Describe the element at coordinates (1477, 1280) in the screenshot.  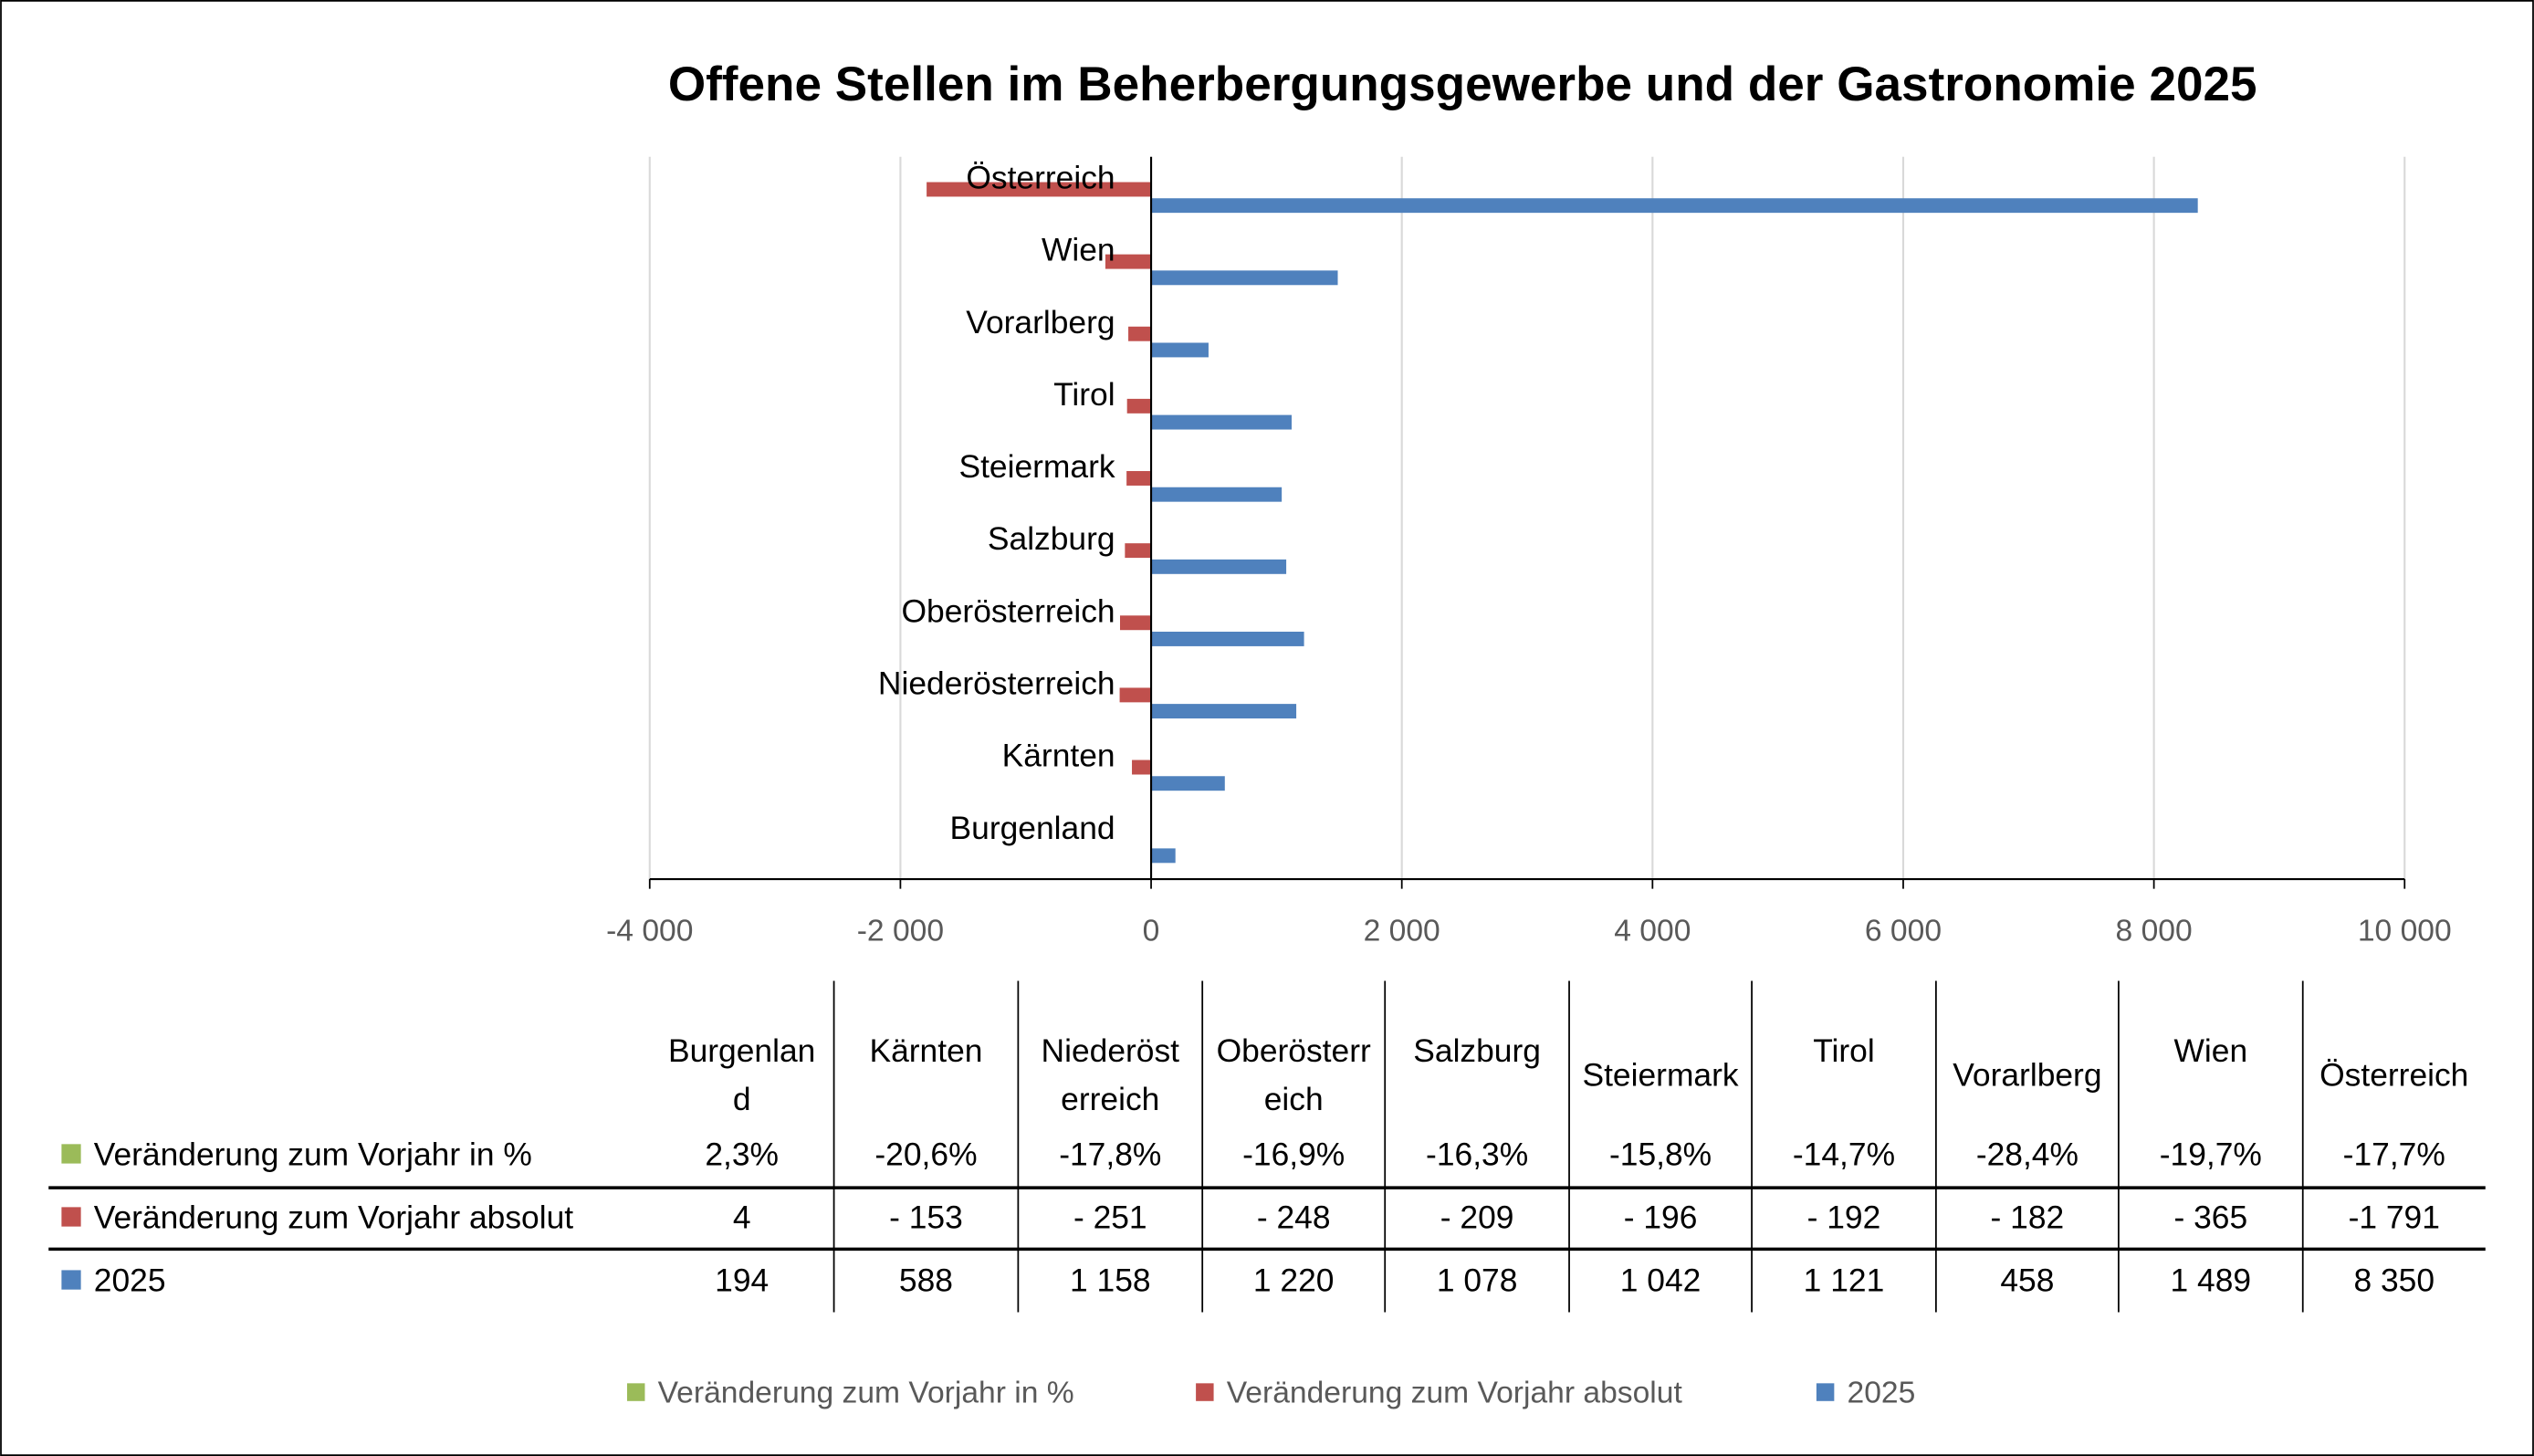
I see `table-cell: 1 078` at that location.